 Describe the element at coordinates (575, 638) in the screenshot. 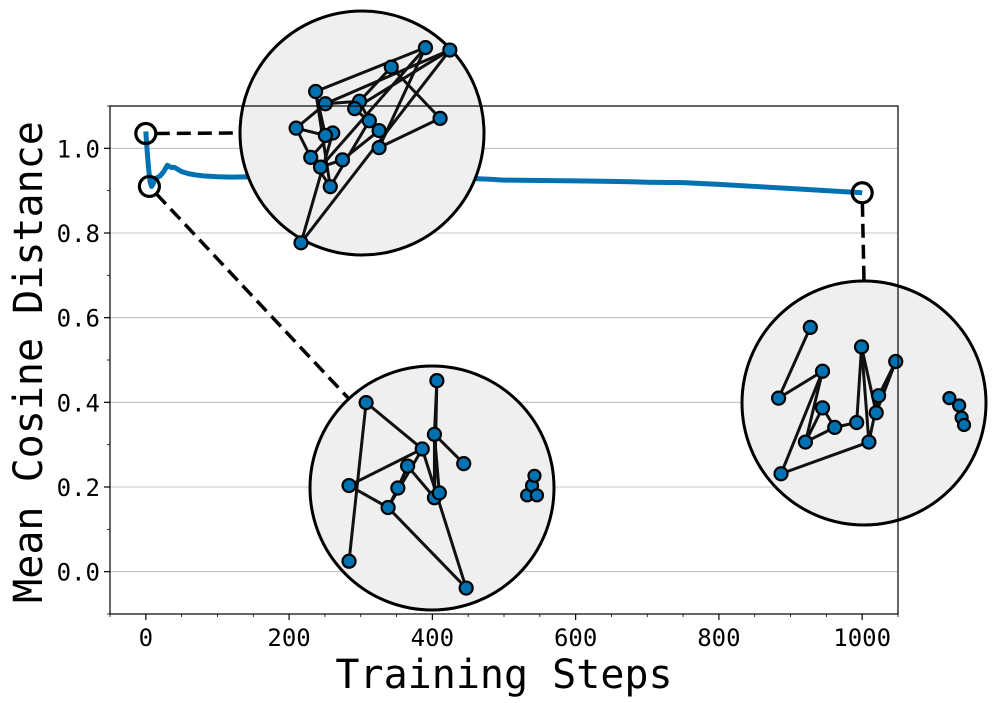

I see `x-tick-label: 600` at that location.